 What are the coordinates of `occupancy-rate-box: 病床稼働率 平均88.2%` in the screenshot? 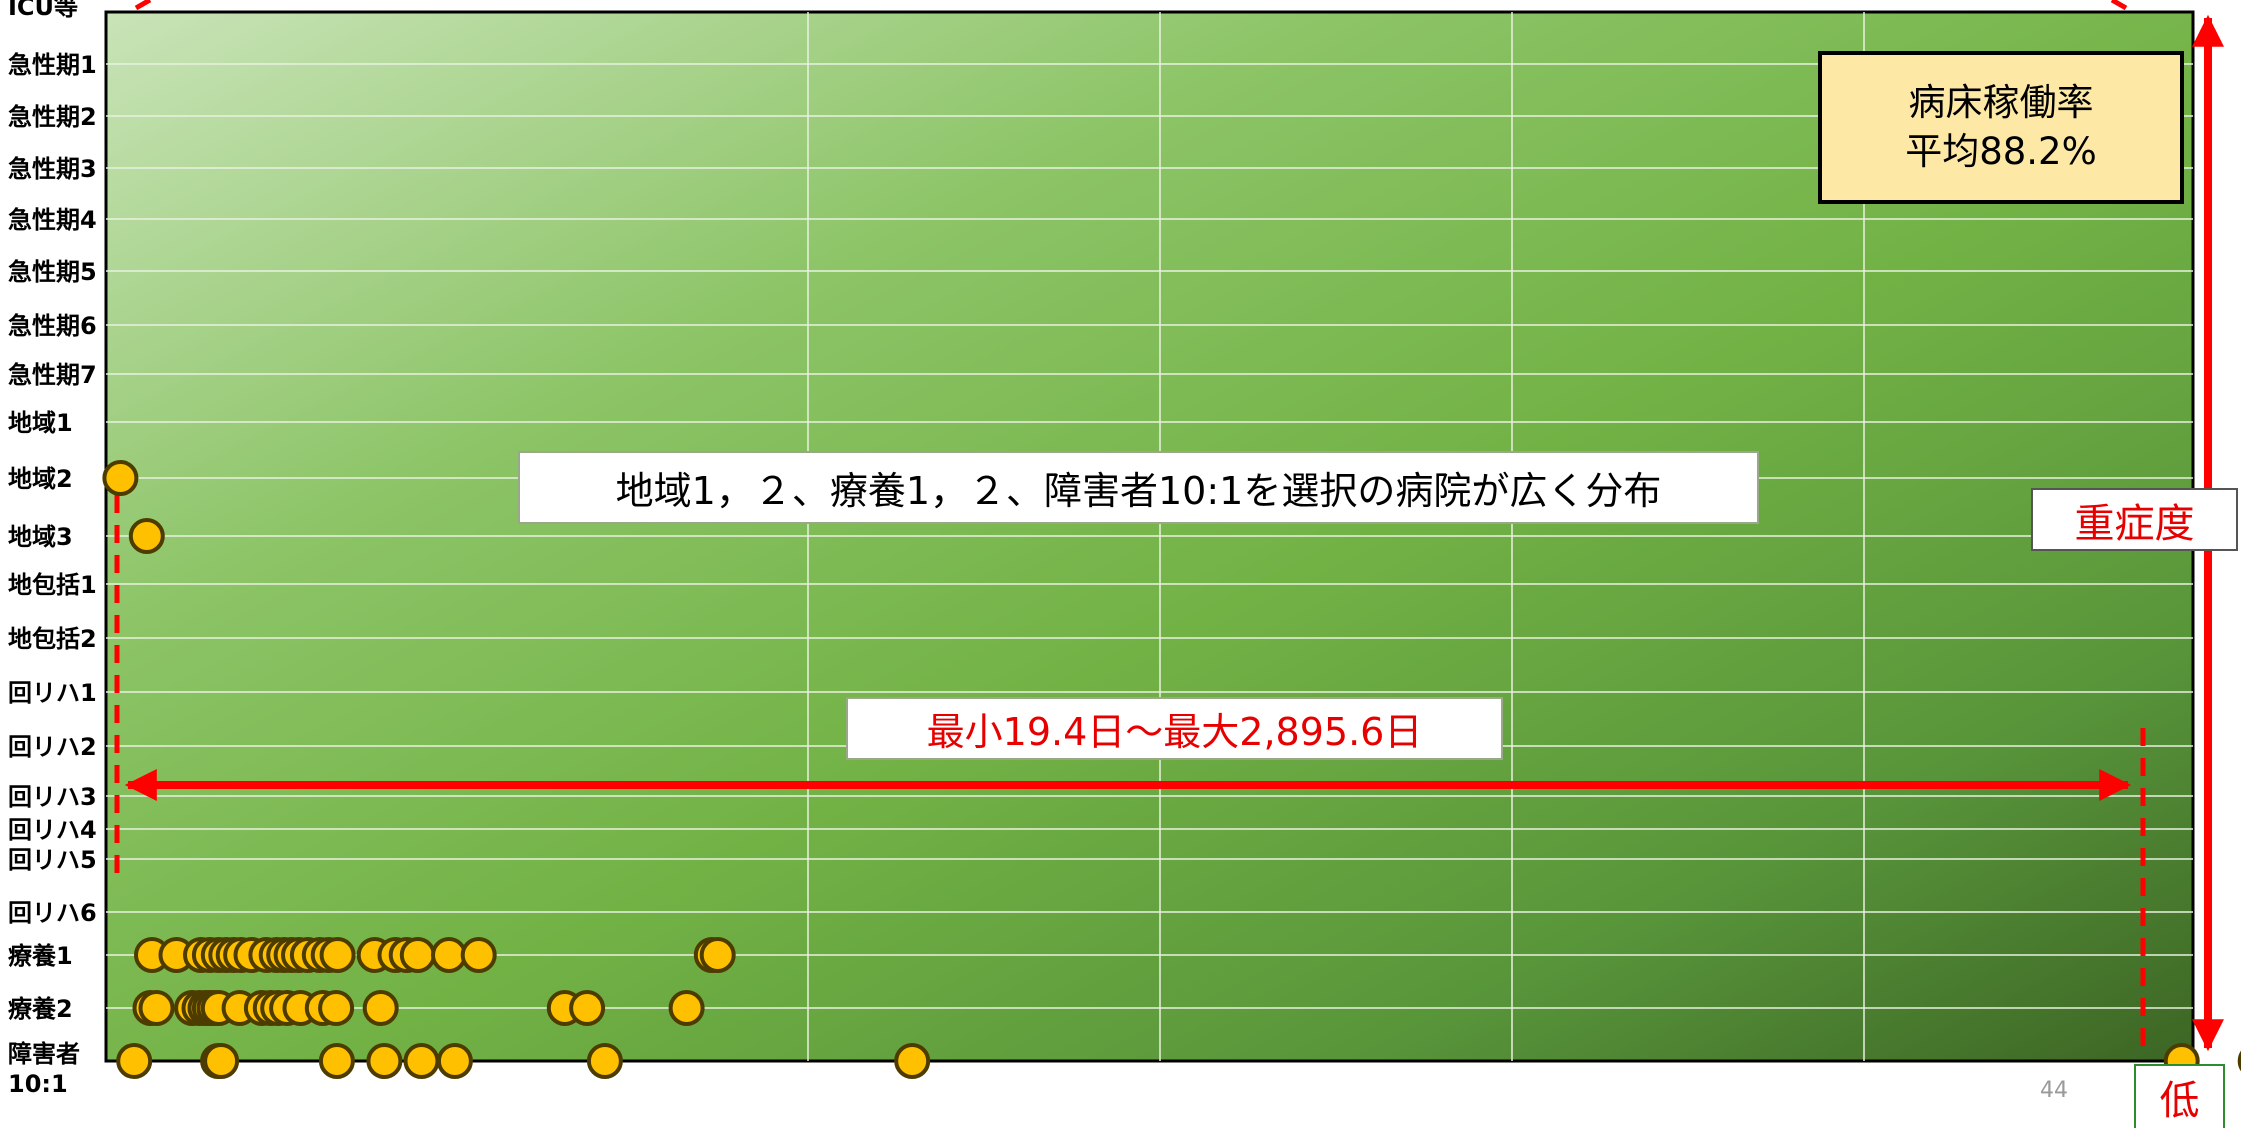 It's located at (2001, 127).